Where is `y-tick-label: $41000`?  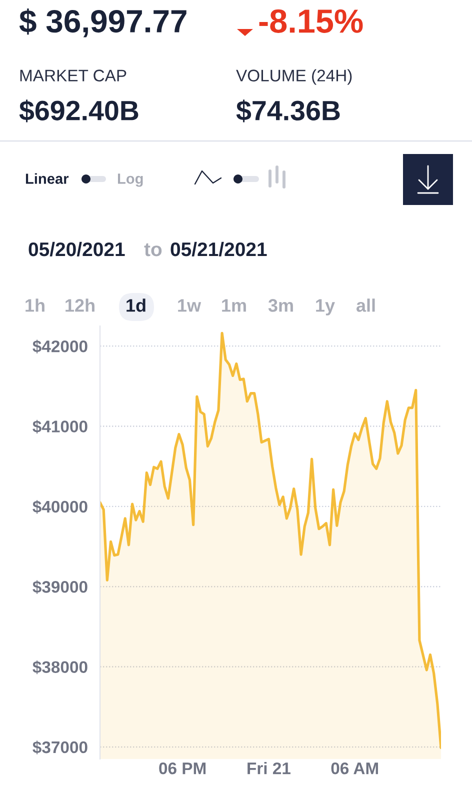 y-tick-label: $41000 is located at coordinates (60, 427).